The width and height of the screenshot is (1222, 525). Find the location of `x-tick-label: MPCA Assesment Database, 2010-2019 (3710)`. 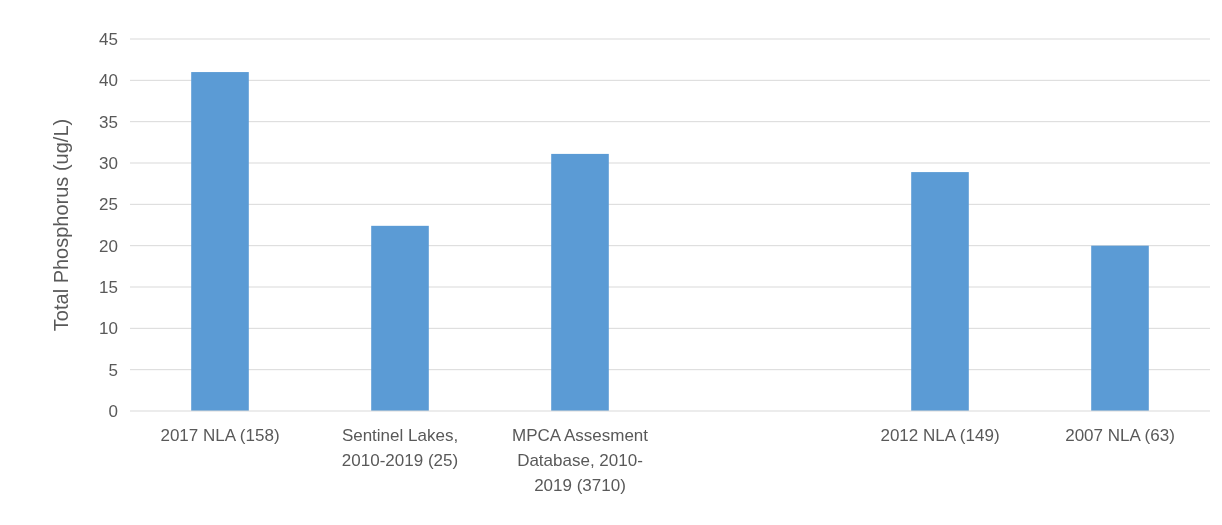

x-tick-label: MPCA Assesment Database, 2010-2019 (3710) is located at coordinates (580, 460).